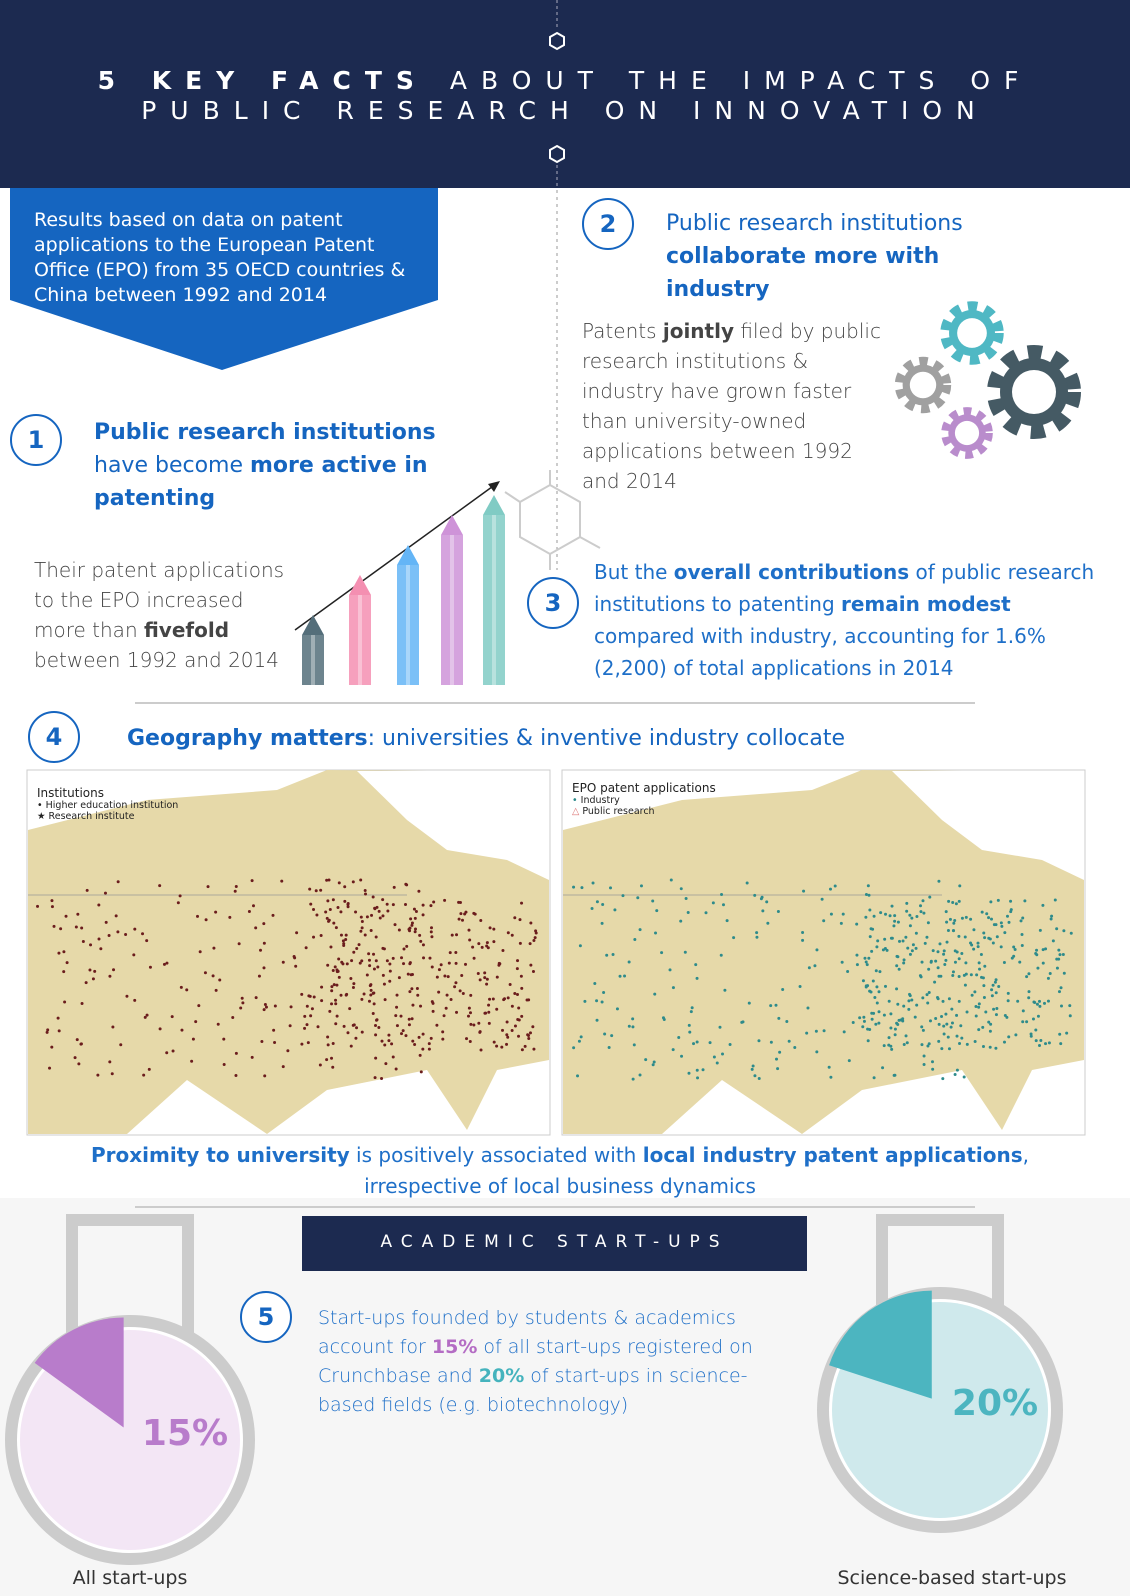  Describe the element at coordinates (91, 816) in the screenshot. I see `legend-text: Research institute` at that location.